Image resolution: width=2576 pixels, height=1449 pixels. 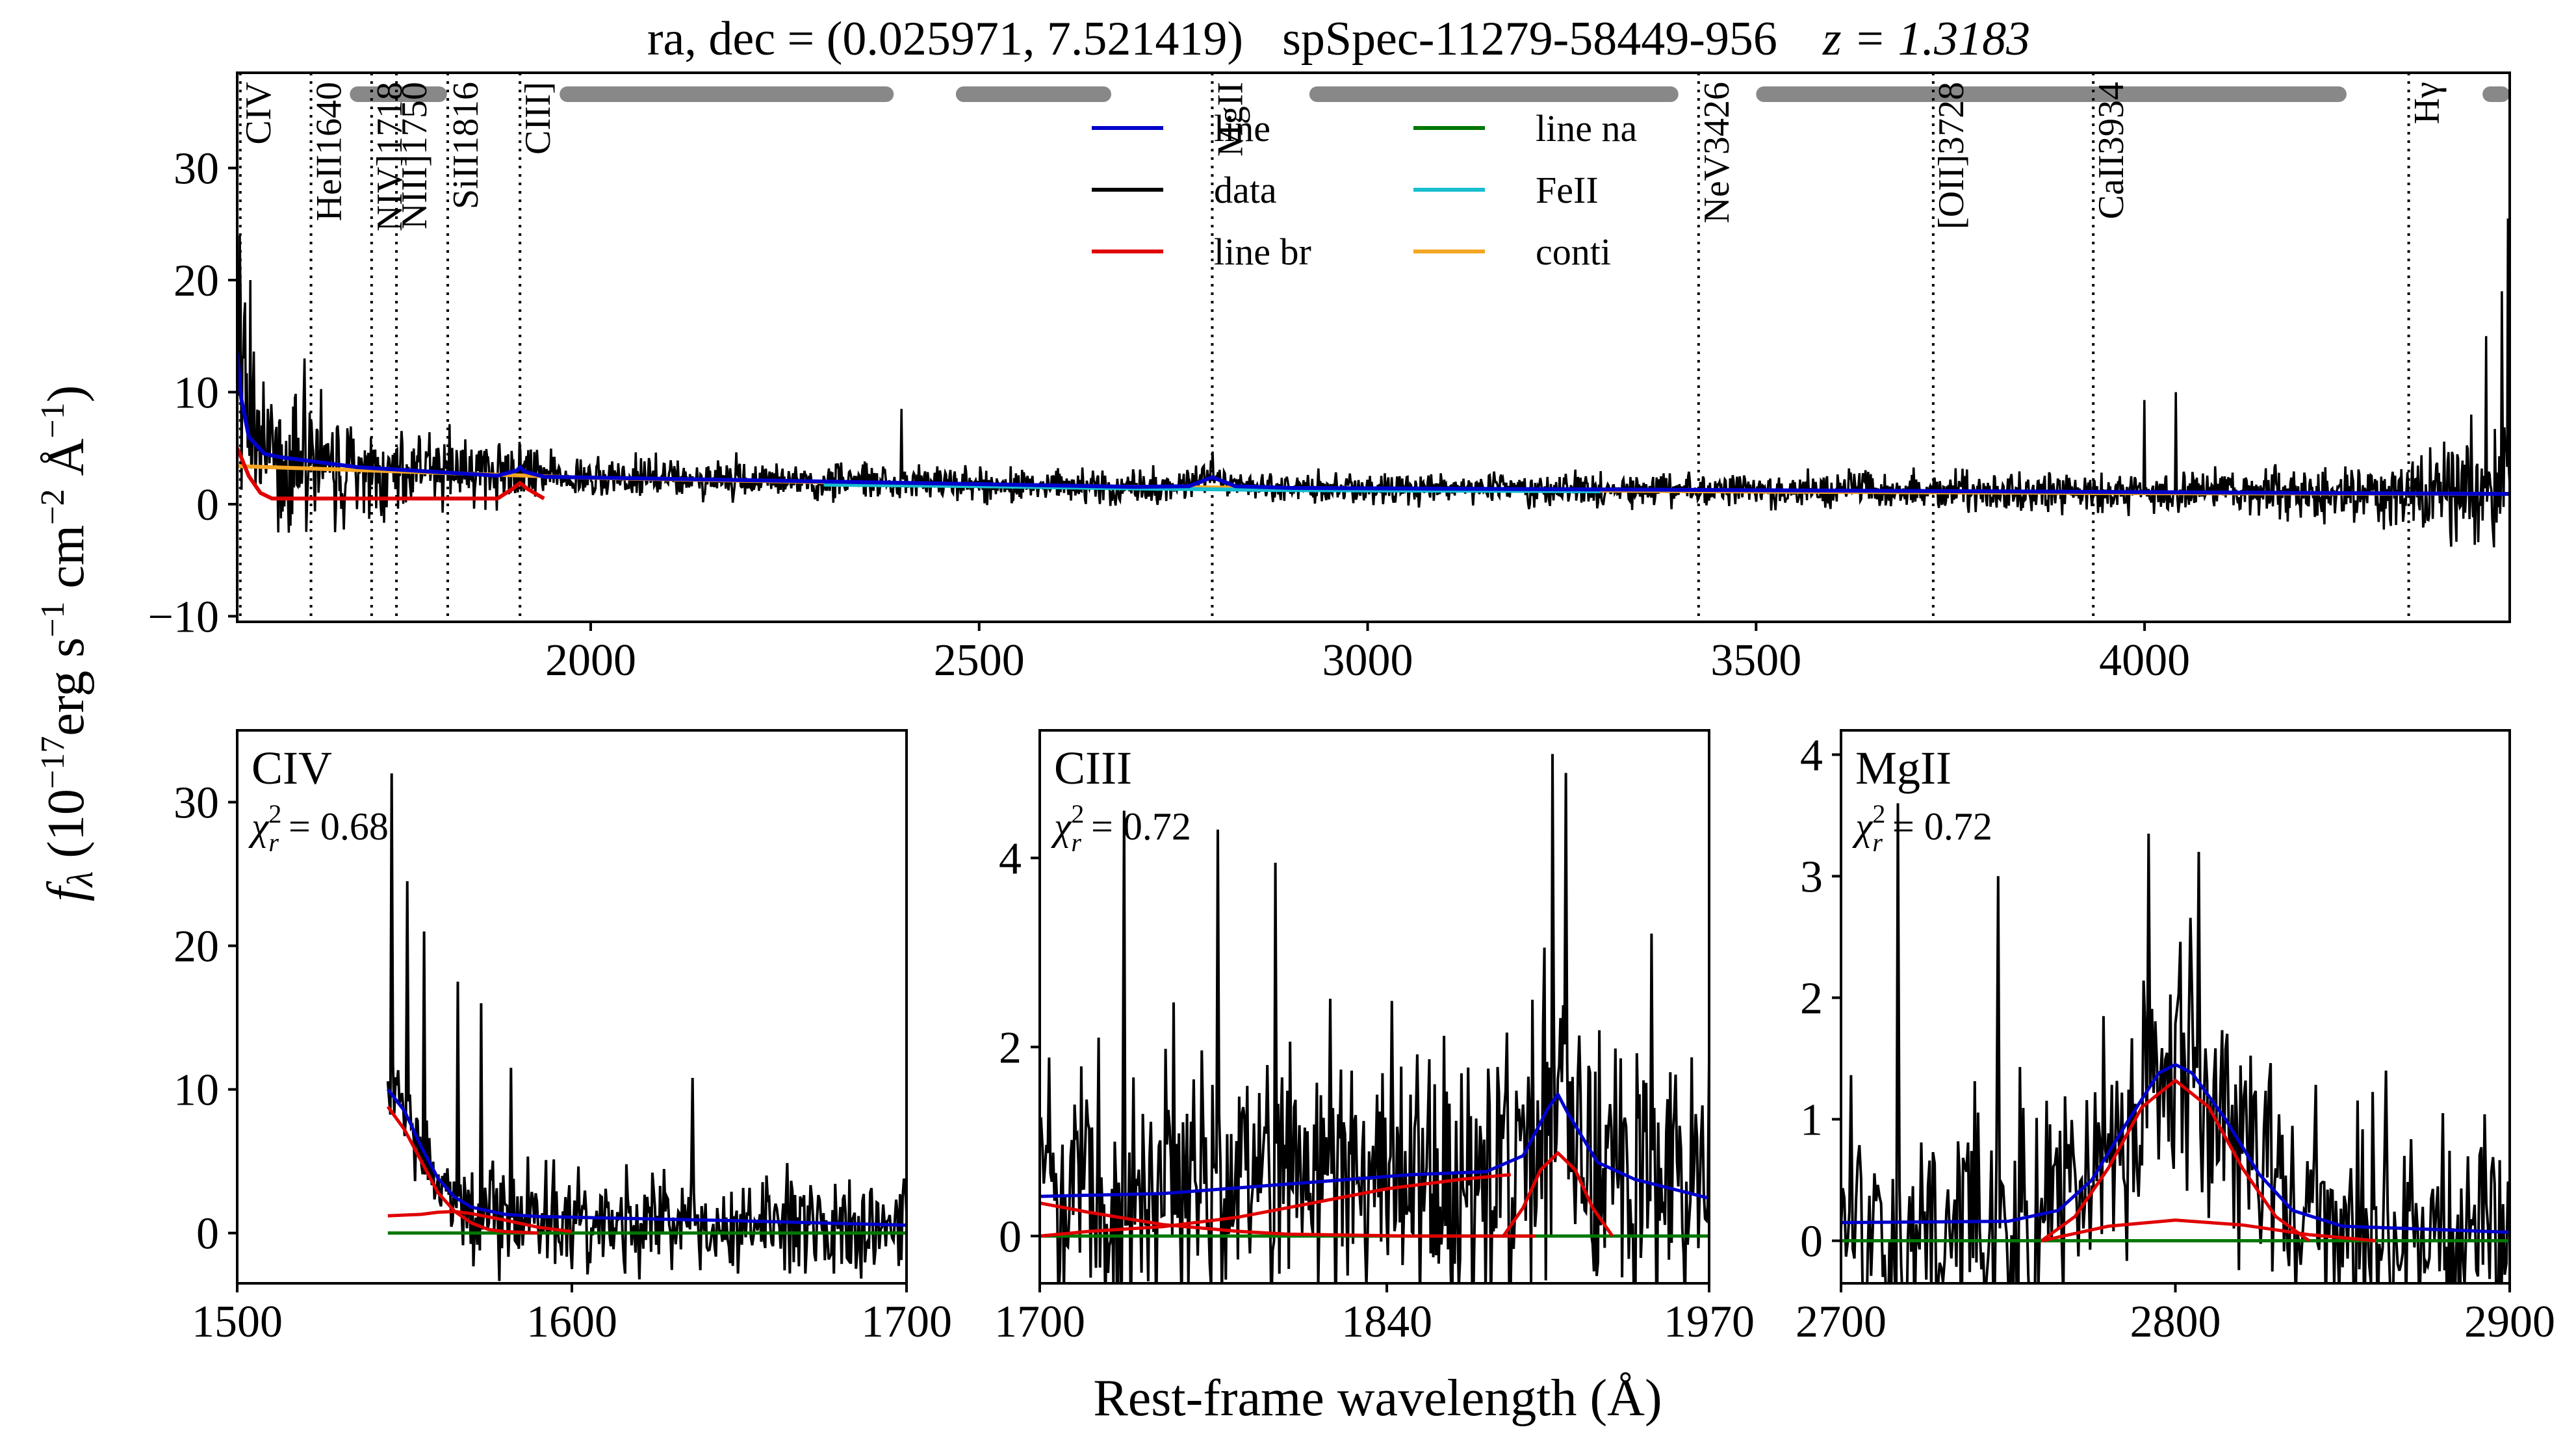 I want to click on ylabel-prefix: (10, so click(x=66, y=830).